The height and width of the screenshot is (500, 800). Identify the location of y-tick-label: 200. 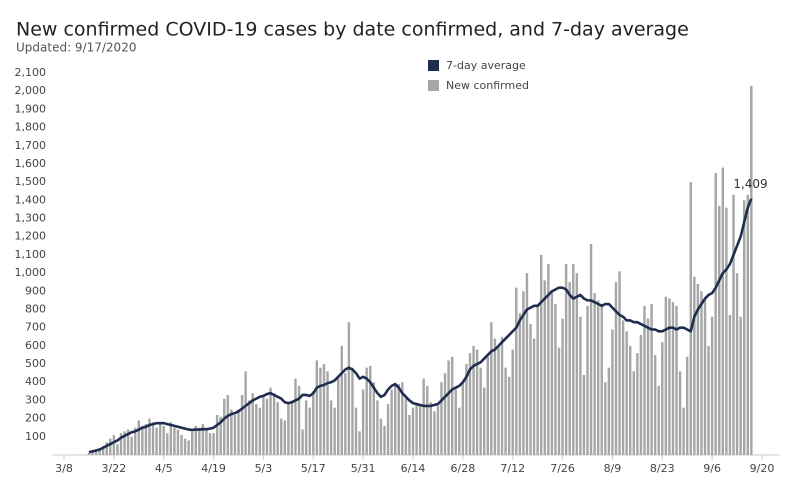
(35, 418).